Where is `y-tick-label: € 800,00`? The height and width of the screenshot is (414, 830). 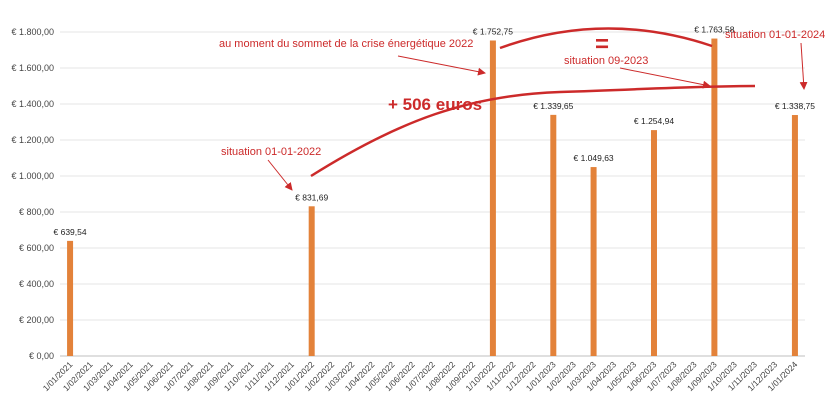
y-tick-label: € 800,00 is located at coordinates (36, 212).